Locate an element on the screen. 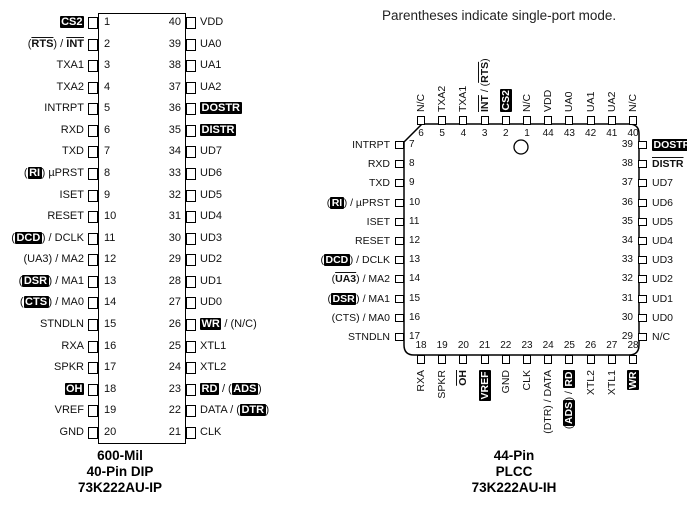  plcc-caption-line3: 73K222AU-IH is located at coordinates (514, 487).